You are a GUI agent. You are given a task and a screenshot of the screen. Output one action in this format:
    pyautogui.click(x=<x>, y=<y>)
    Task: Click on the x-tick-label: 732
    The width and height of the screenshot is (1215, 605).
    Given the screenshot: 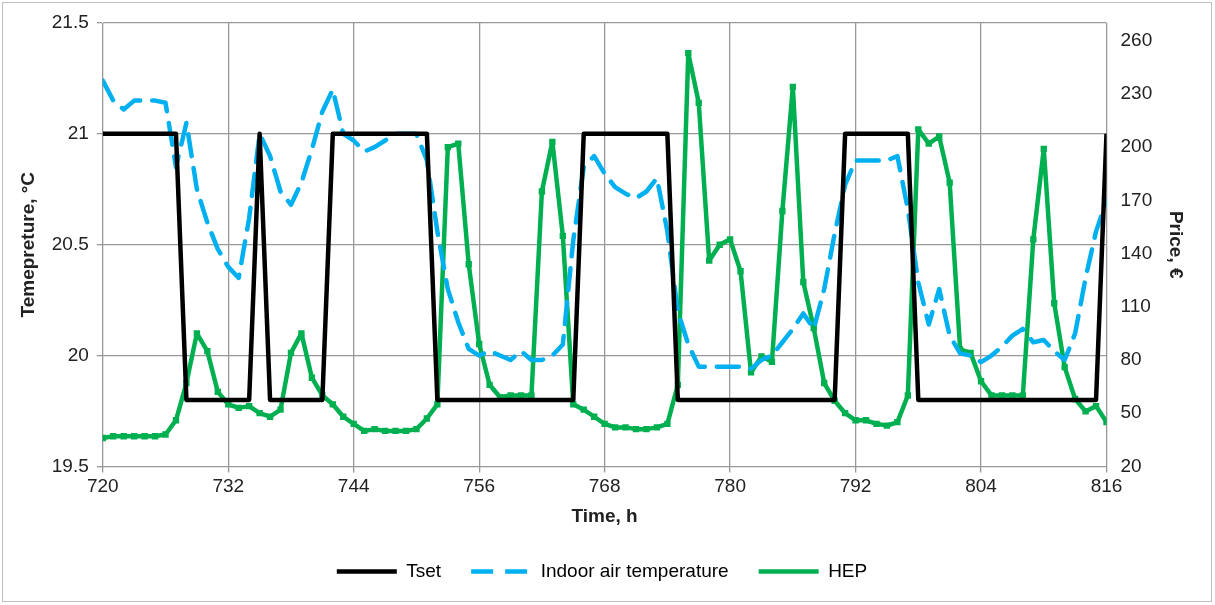 What is the action you would take?
    pyautogui.click(x=228, y=486)
    